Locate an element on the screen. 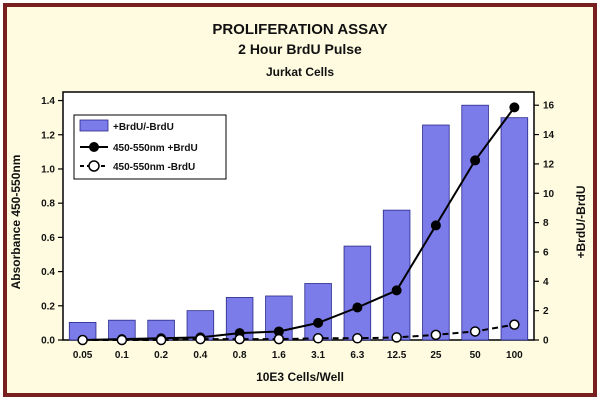 The image size is (600, 400). legend-label-minus: 450-550nm -BrdU is located at coordinates (154, 167).